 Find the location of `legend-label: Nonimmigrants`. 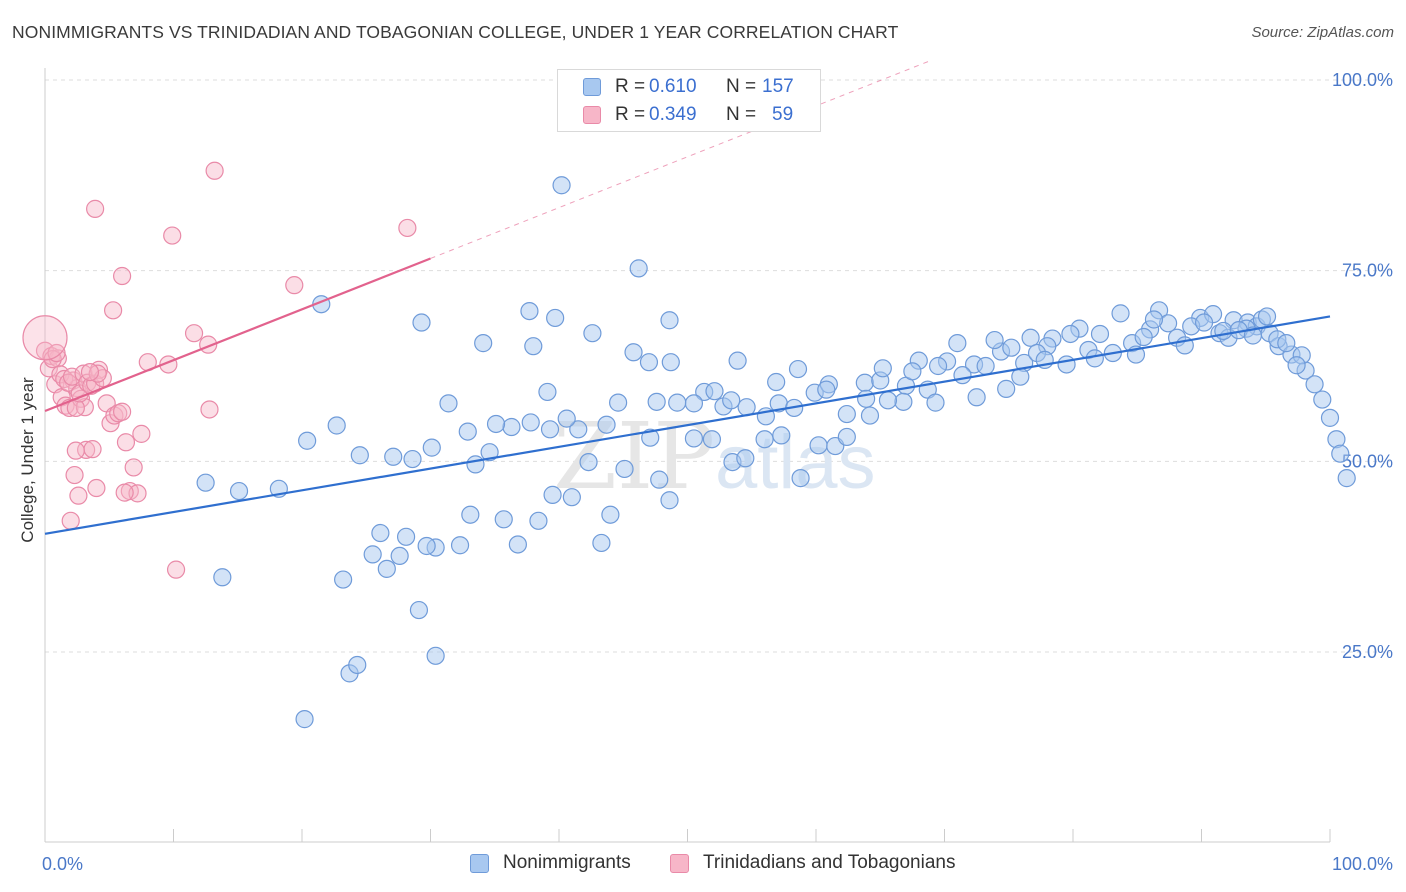

legend-label: Nonimmigrants is located at coordinates (567, 862).